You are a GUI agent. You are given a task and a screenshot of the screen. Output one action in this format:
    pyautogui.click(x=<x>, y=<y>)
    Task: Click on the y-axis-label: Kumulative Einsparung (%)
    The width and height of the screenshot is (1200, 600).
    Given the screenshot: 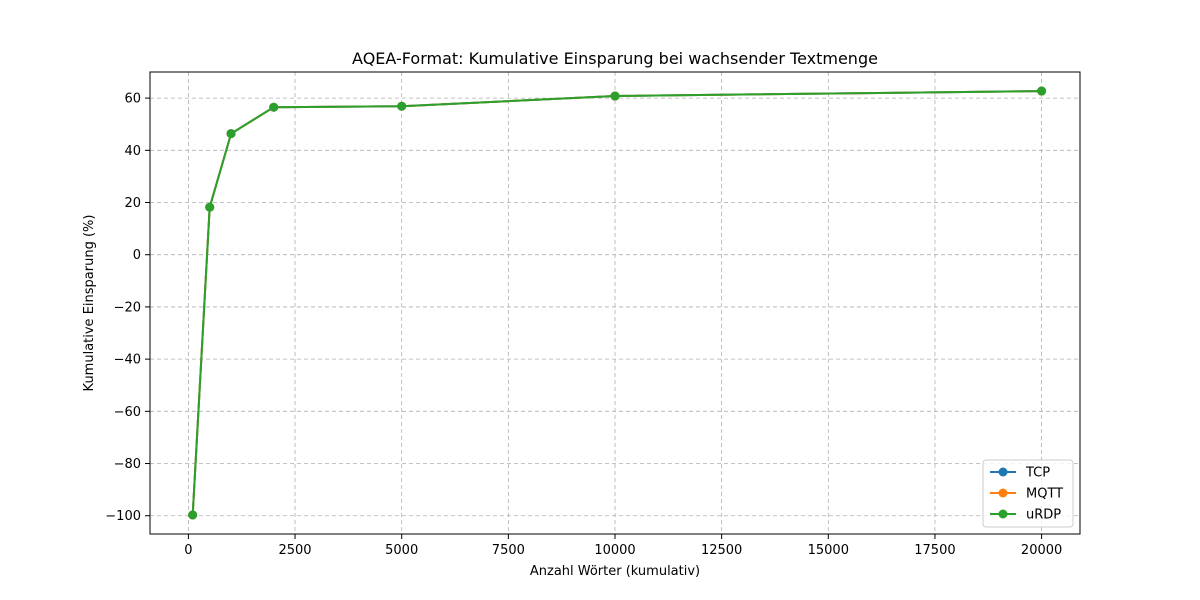 What is the action you would take?
    pyautogui.click(x=89, y=303)
    